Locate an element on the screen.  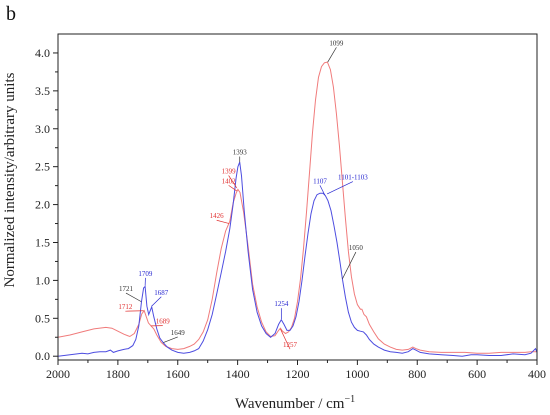
x-tick-label: 1800 is located at coordinates (118, 374).